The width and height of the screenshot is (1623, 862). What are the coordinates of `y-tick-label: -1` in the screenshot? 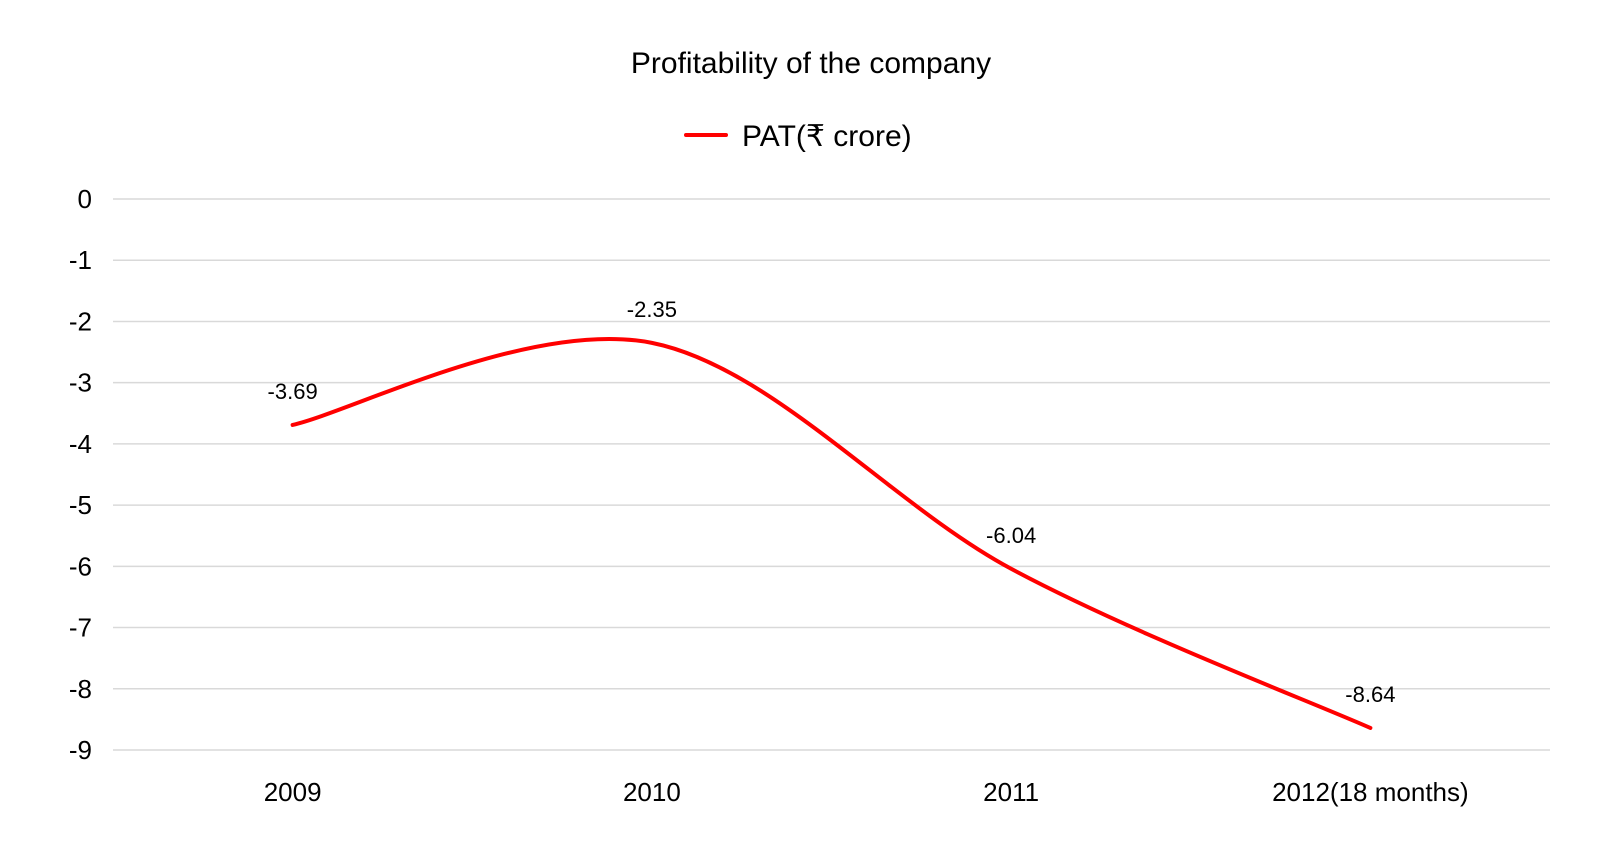 It's located at (80, 260).